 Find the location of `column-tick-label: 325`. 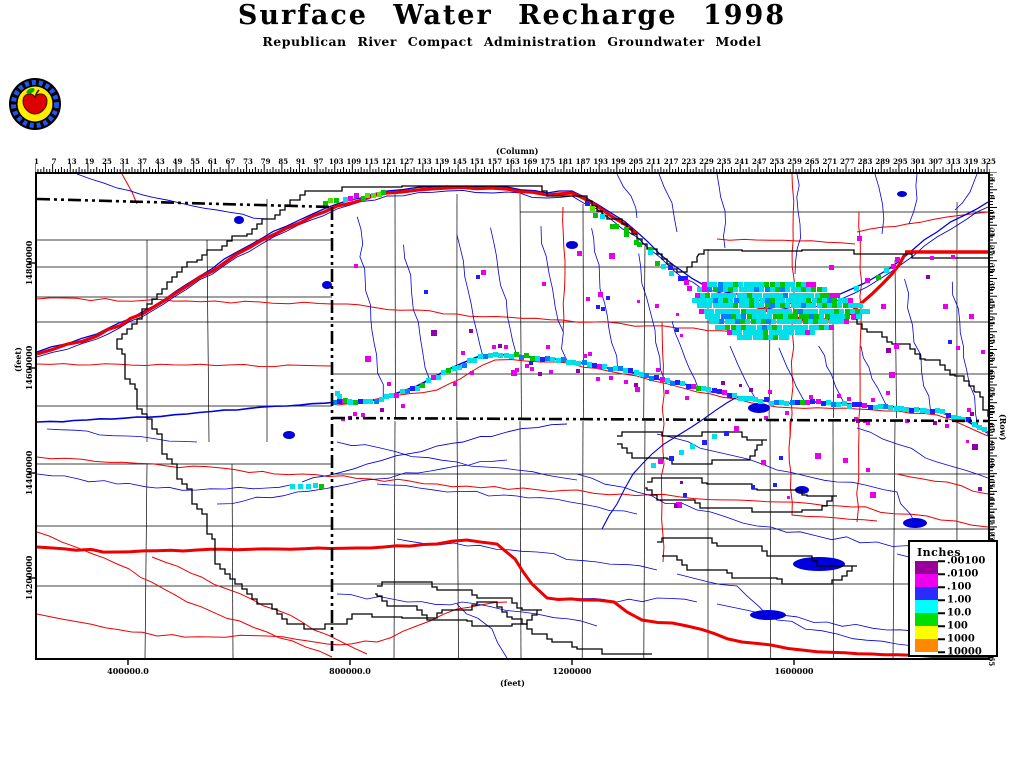

column-tick-label: 325 is located at coordinates (988, 161).